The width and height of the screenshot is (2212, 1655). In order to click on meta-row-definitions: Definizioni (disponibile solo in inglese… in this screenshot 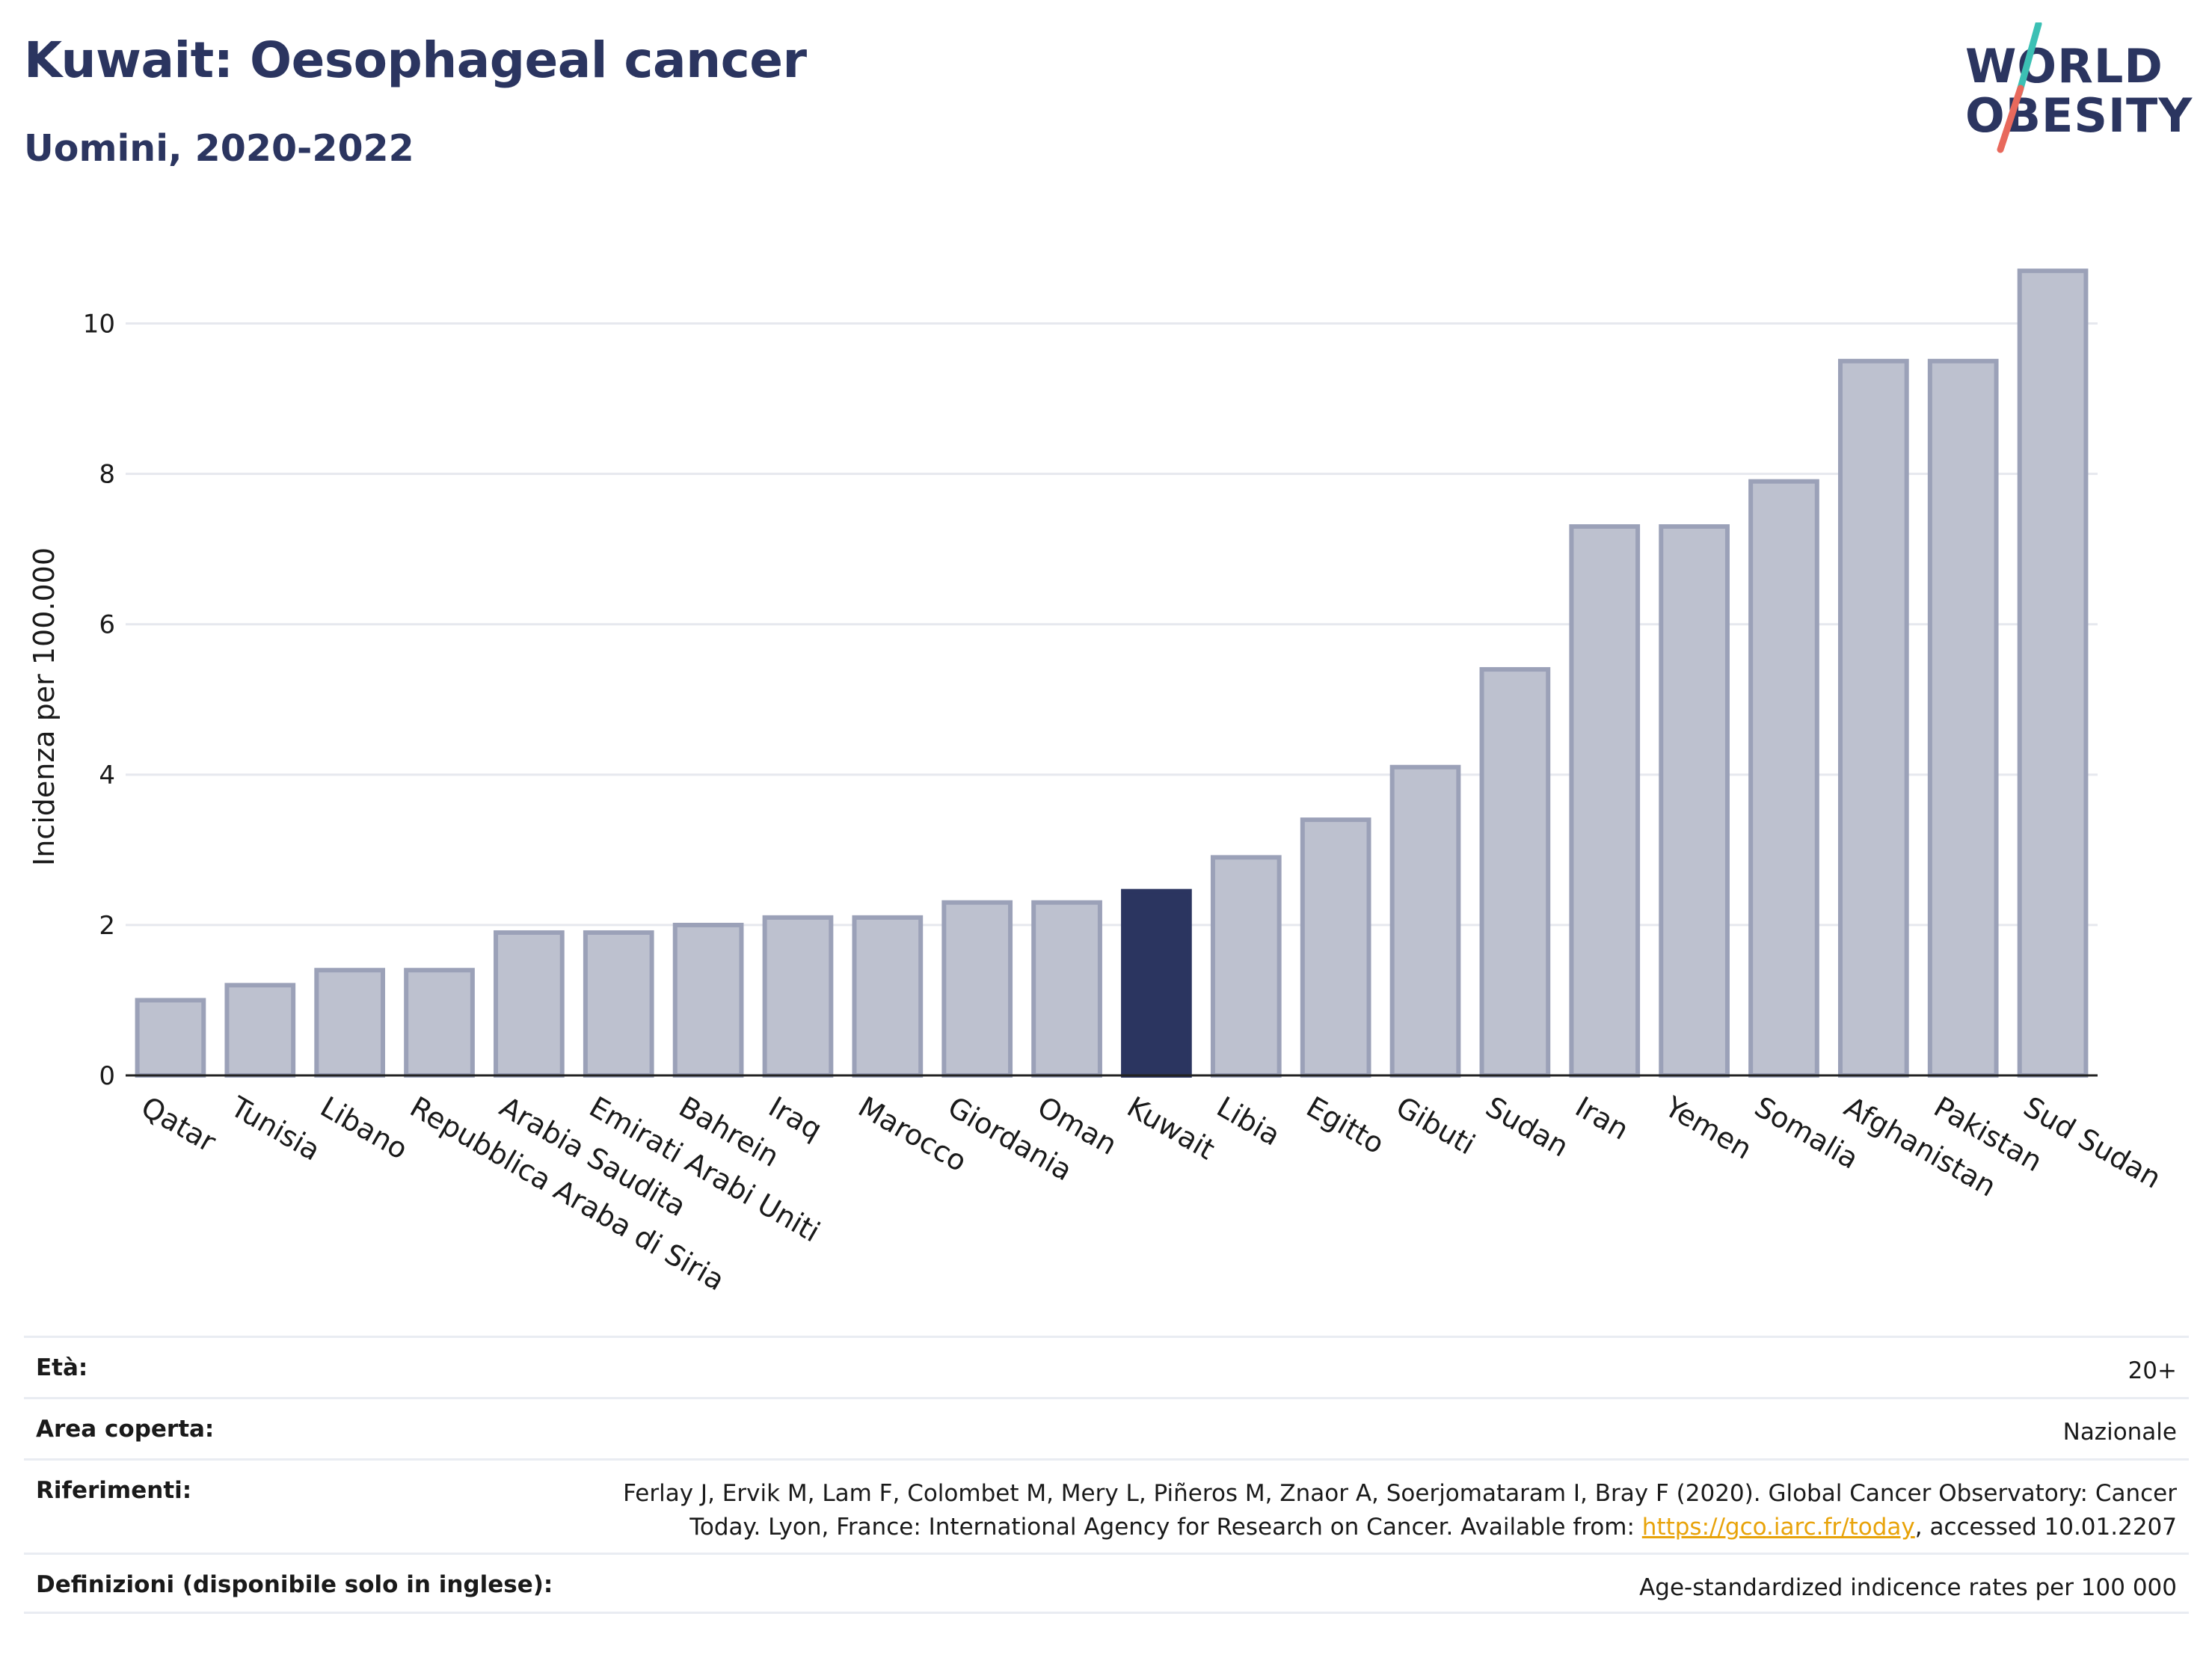, I will do `click(1106, 1583)`.